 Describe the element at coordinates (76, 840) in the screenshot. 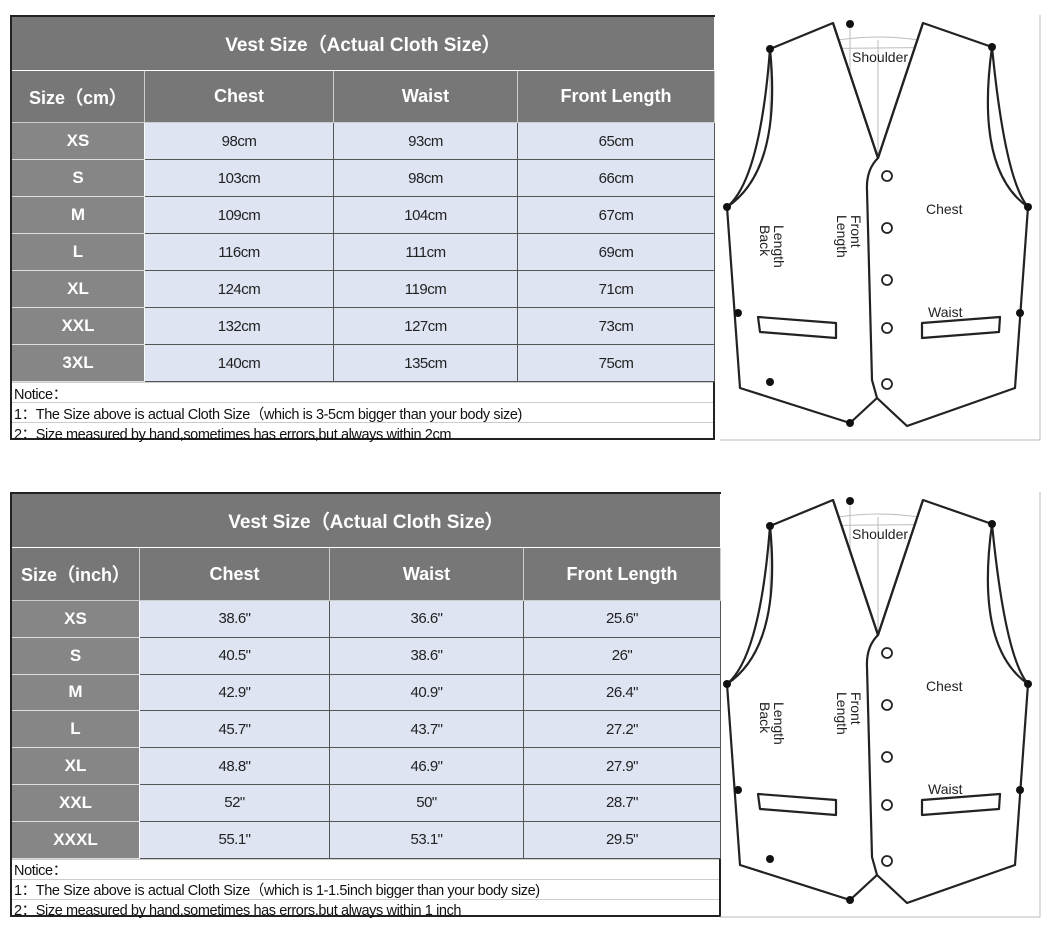

I see `size-cell: XXXL` at that location.